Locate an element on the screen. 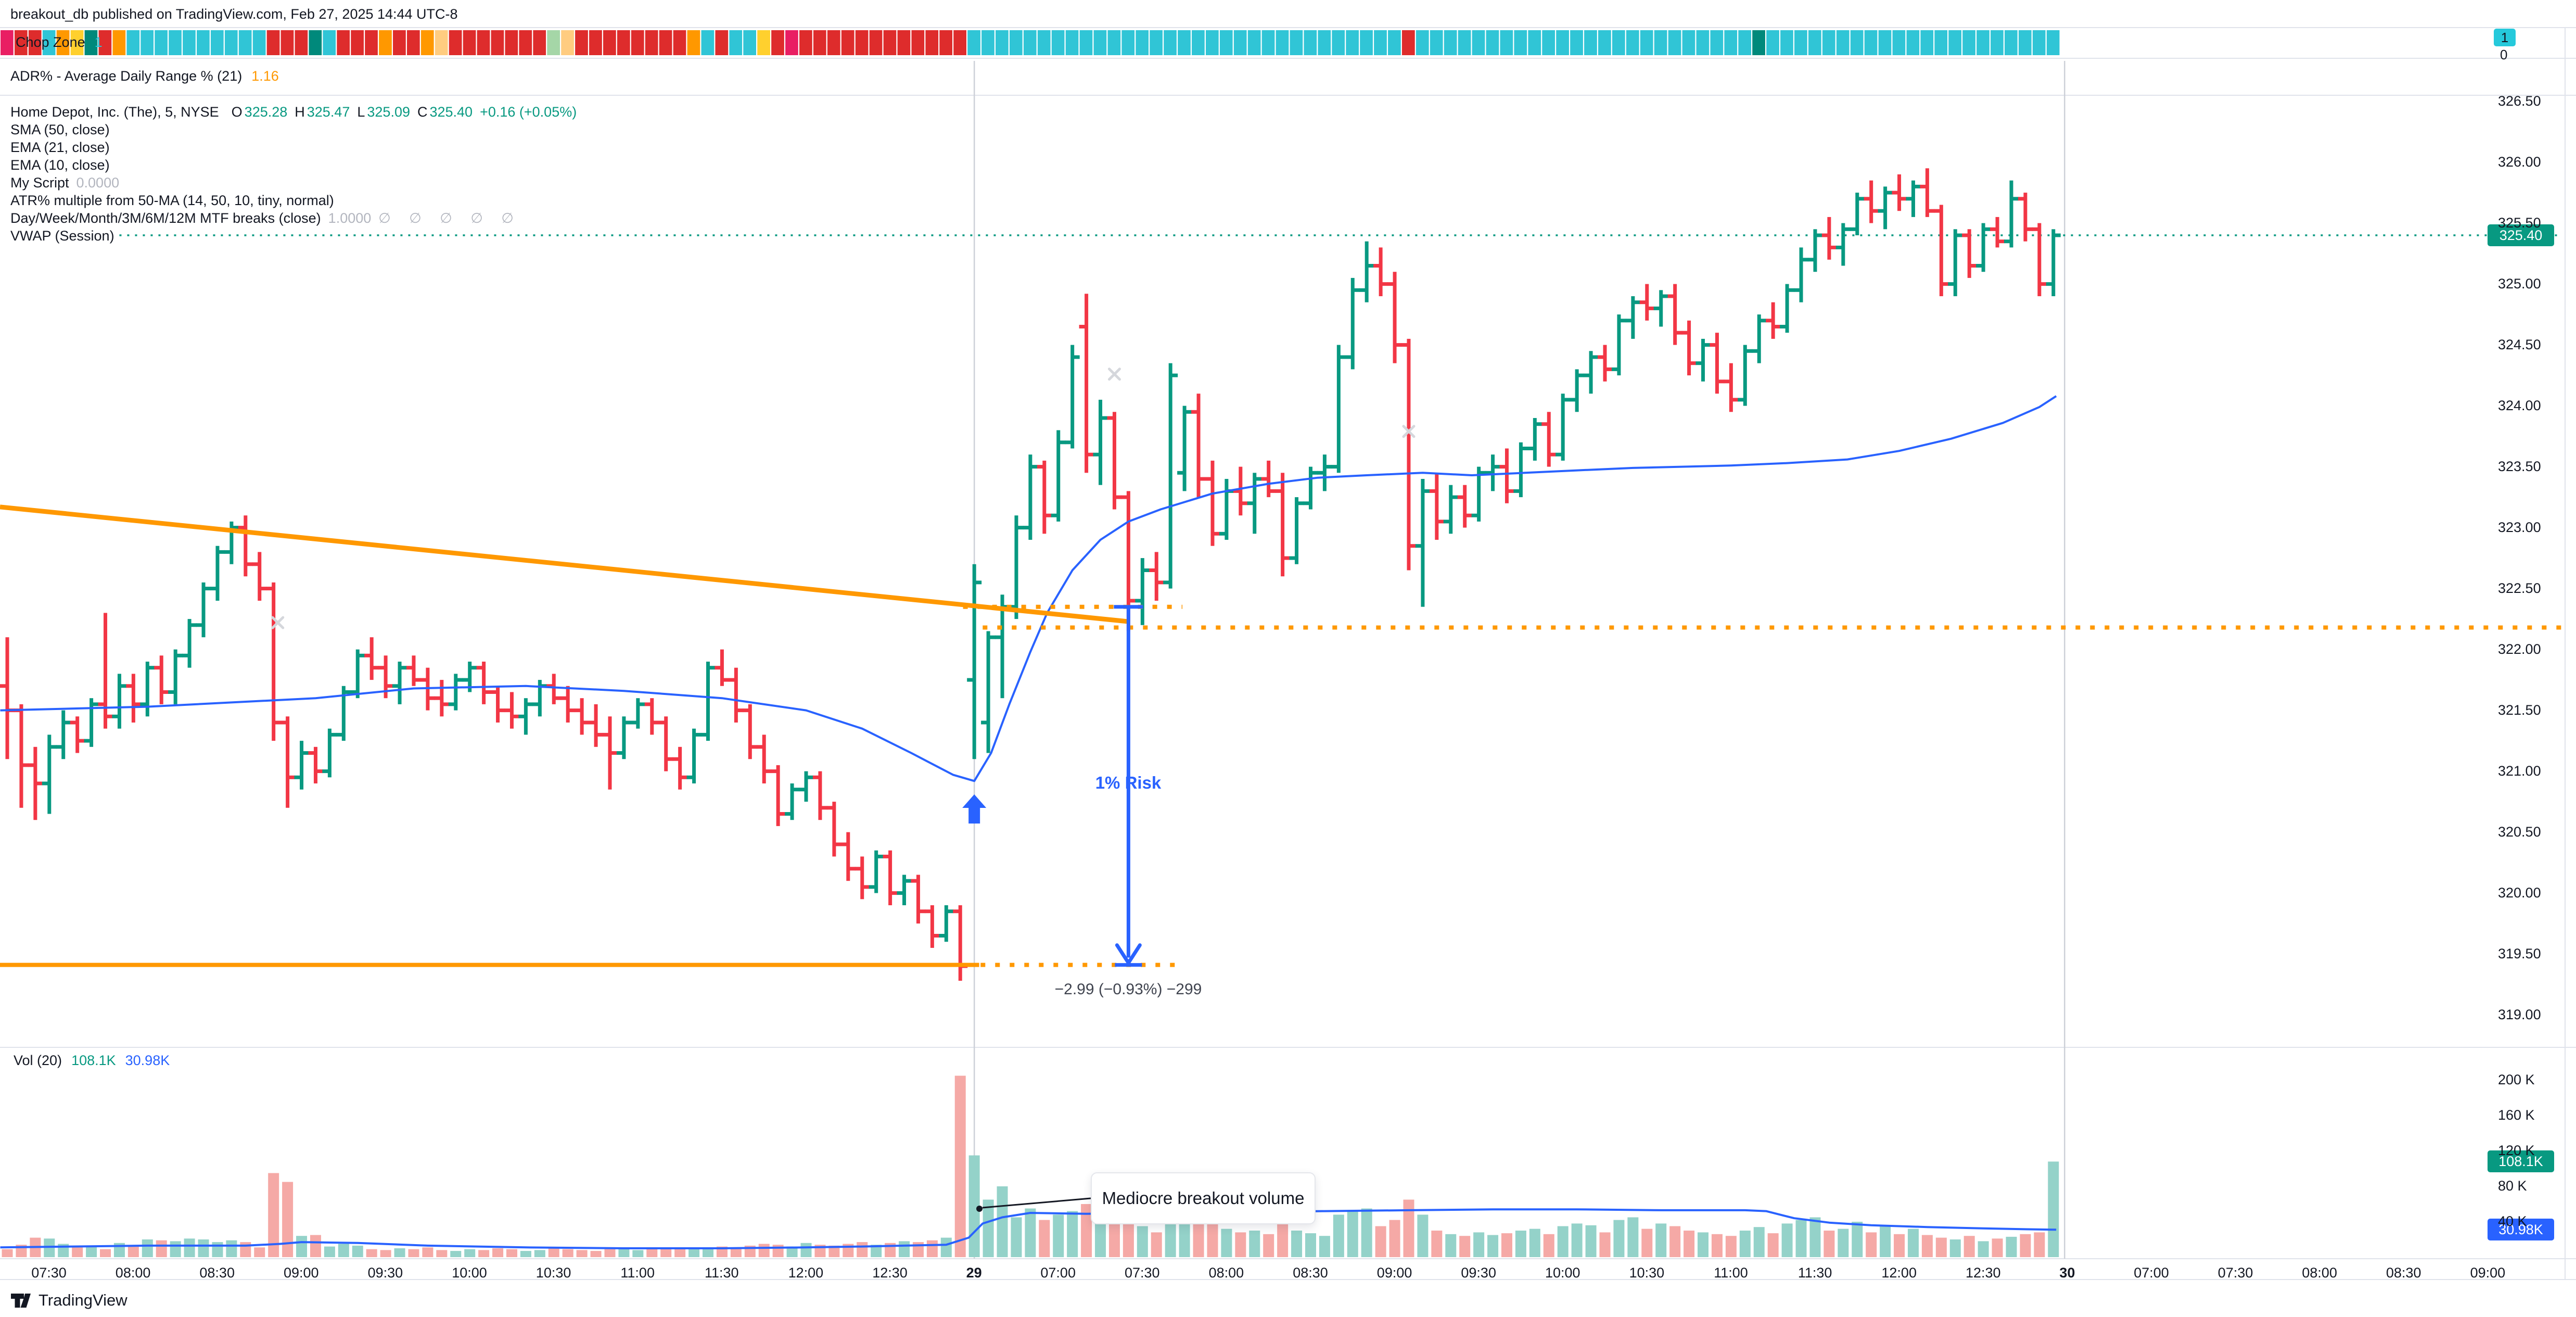 Image resolution: width=2576 pixels, height=1317 pixels. time-tick-label: 12:00 is located at coordinates (1899, 1273).